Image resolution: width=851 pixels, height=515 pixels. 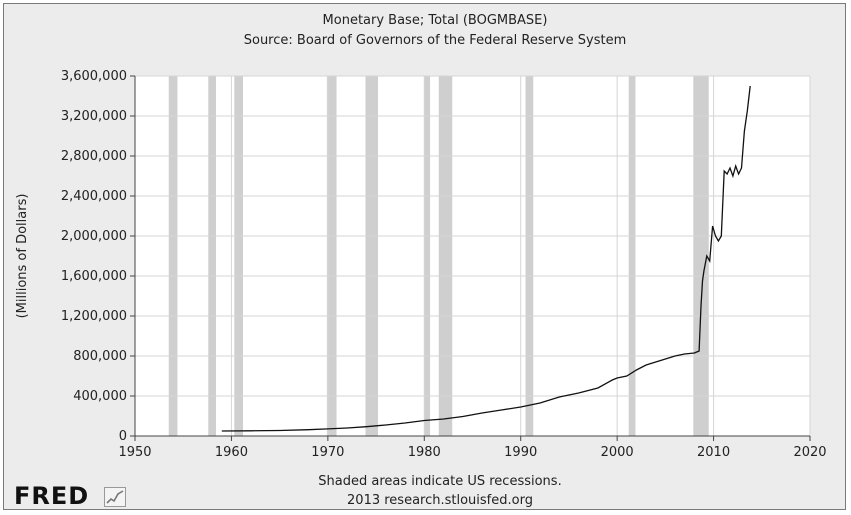 What do you see at coordinates (94, 76) in the screenshot?
I see `y-tick-label: 3,600,000` at bounding box center [94, 76].